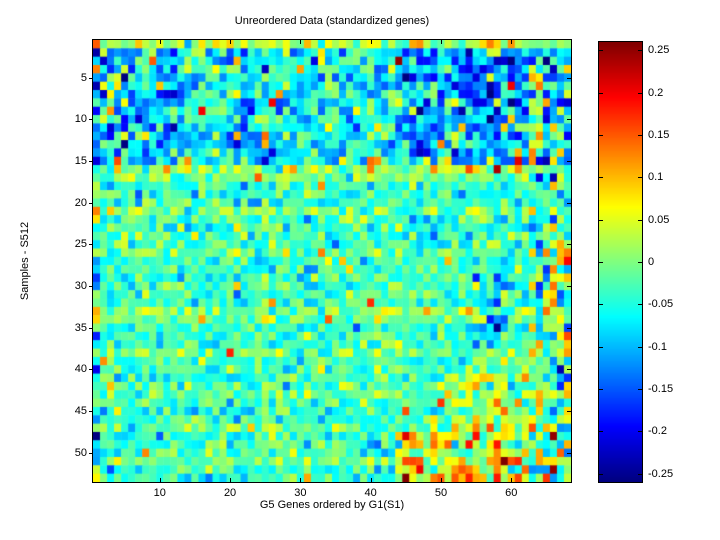 This screenshot has width=720, height=540. What do you see at coordinates (656, 92) in the screenshot?
I see `colorbar-tick-label: 0.2` at bounding box center [656, 92].